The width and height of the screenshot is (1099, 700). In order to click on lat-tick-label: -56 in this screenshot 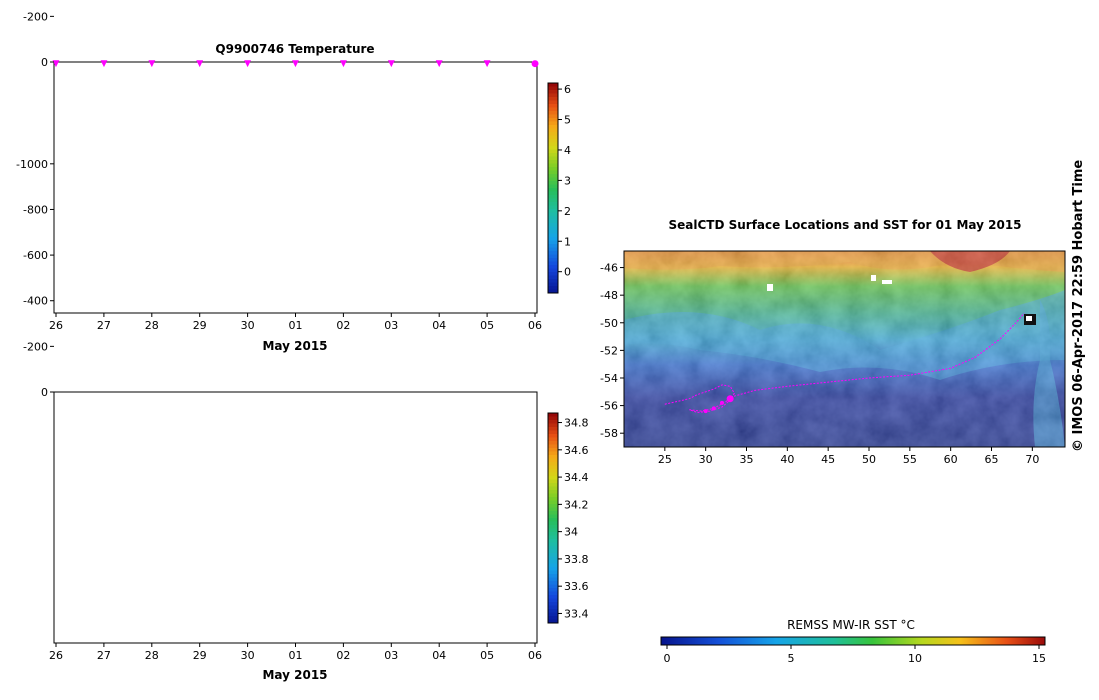, I will do `click(609, 406)`.